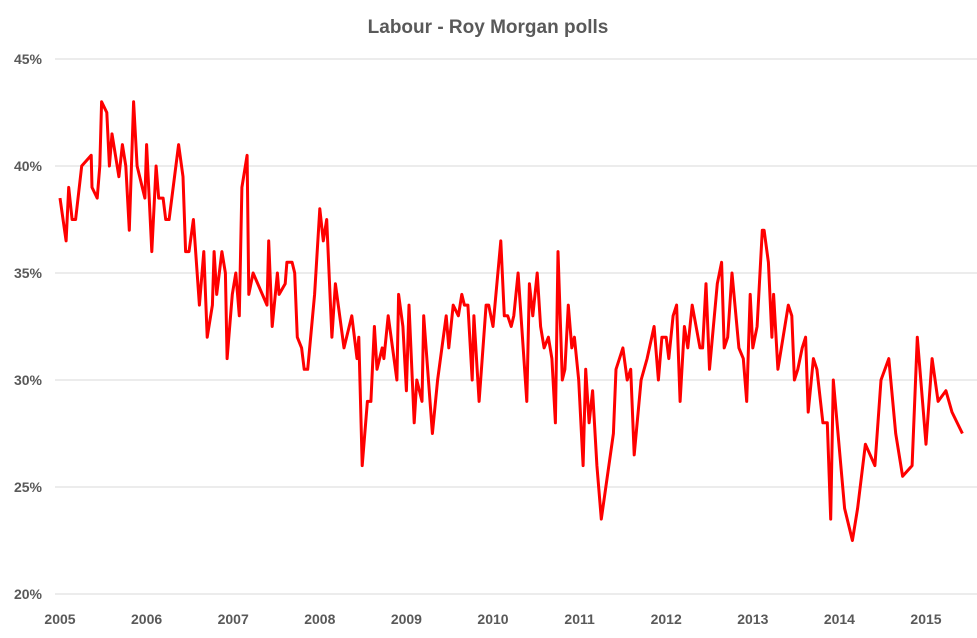 The width and height of the screenshot is (977, 638). Describe the element at coordinates (28, 487) in the screenshot. I see `y-tick-label: 25%` at that location.